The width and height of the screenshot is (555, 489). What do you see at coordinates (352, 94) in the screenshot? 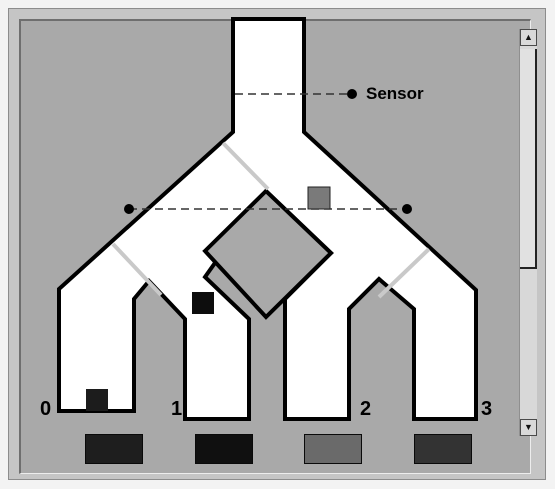
I see `sensor-dot` at bounding box center [352, 94].